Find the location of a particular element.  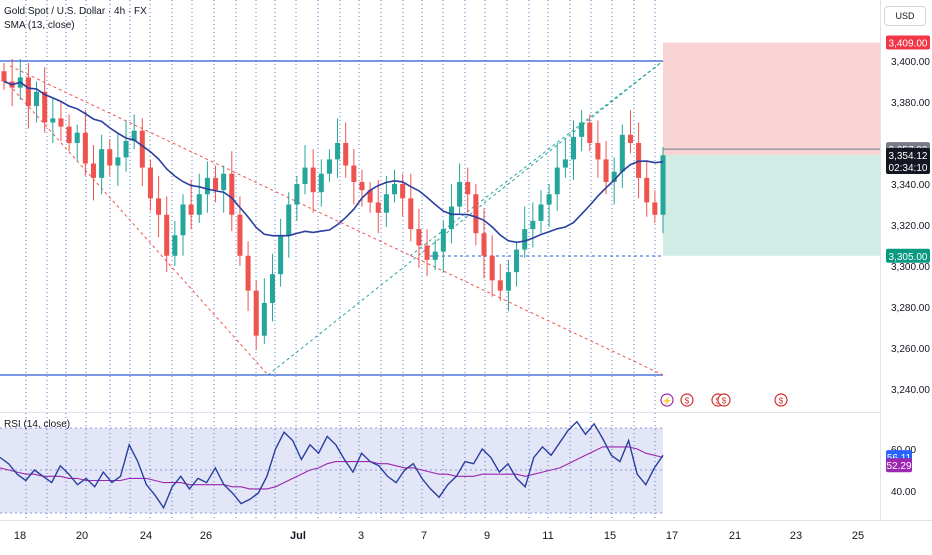

rsi-value-label: 52.29 is located at coordinates (898, 466).